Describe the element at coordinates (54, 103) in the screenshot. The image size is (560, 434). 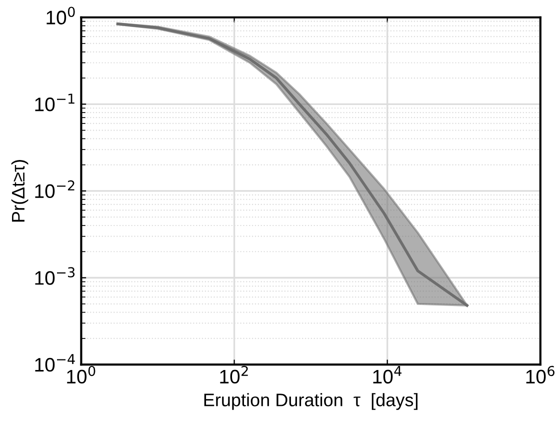
I see `y-tick-label: 10$^{−1}$` at that location.